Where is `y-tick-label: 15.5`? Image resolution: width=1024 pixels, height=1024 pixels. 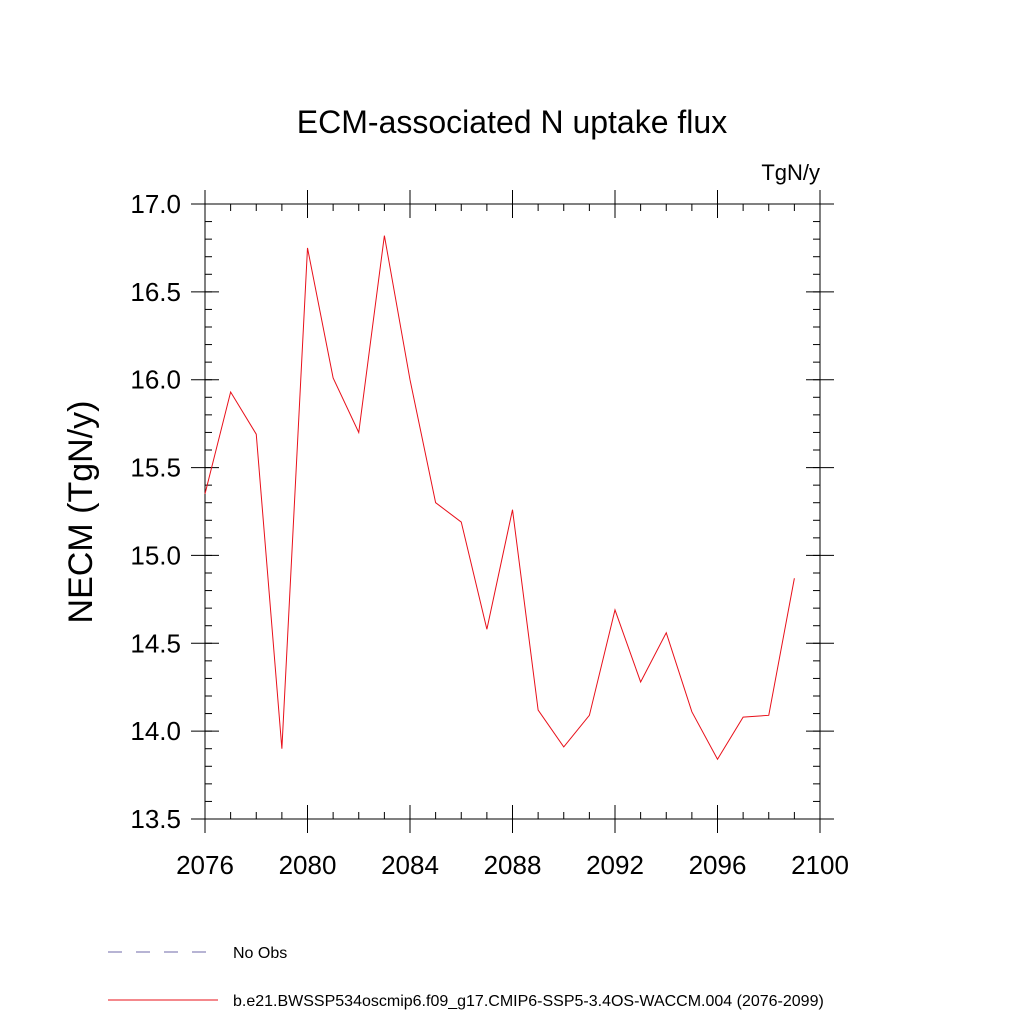 y-tick-label: 15.5 is located at coordinates (155, 468).